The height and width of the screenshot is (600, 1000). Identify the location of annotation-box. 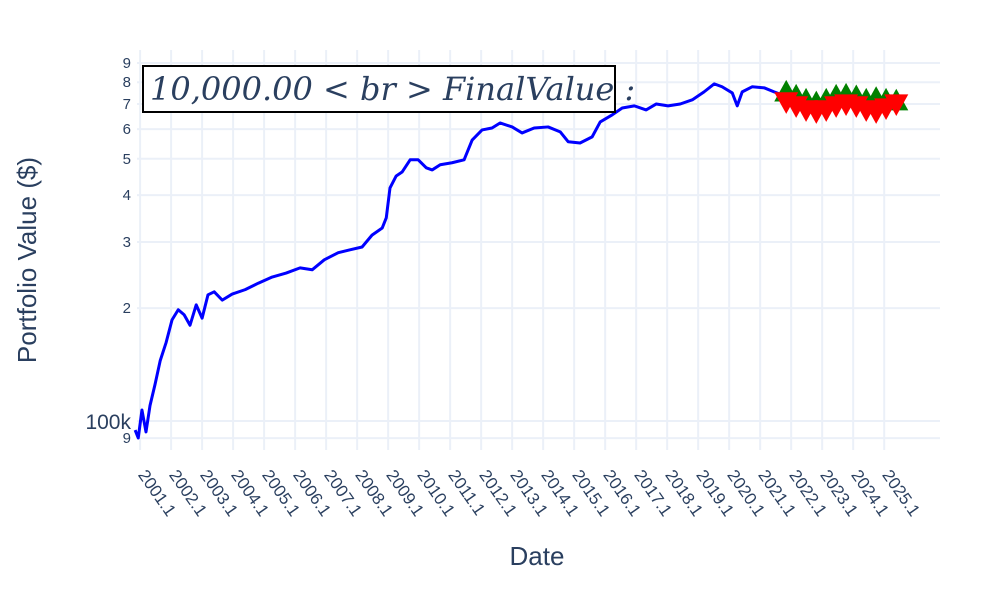
(379, 89).